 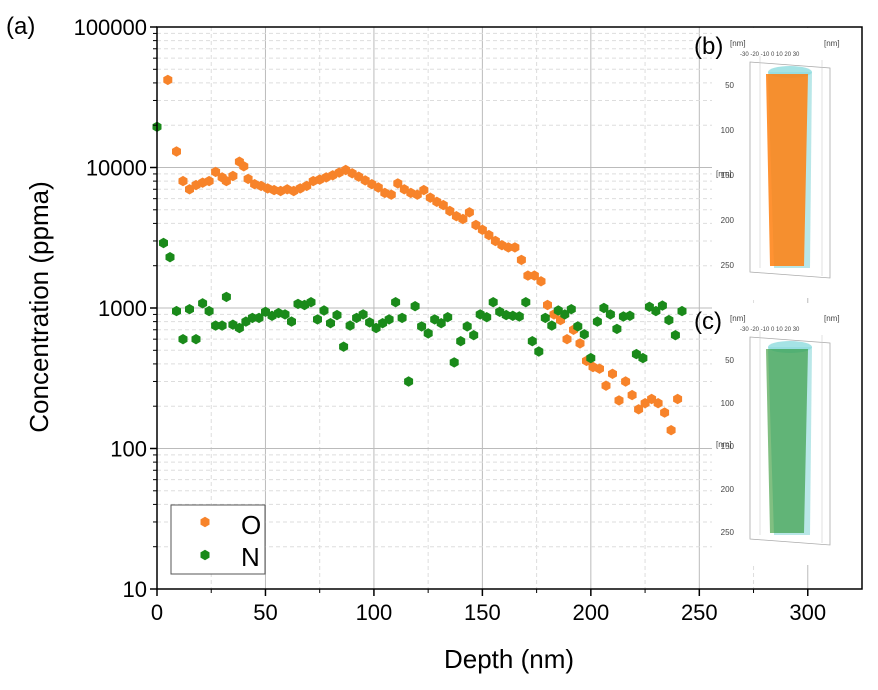 I want to click on x-tick-label: 100, so click(x=374, y=612).